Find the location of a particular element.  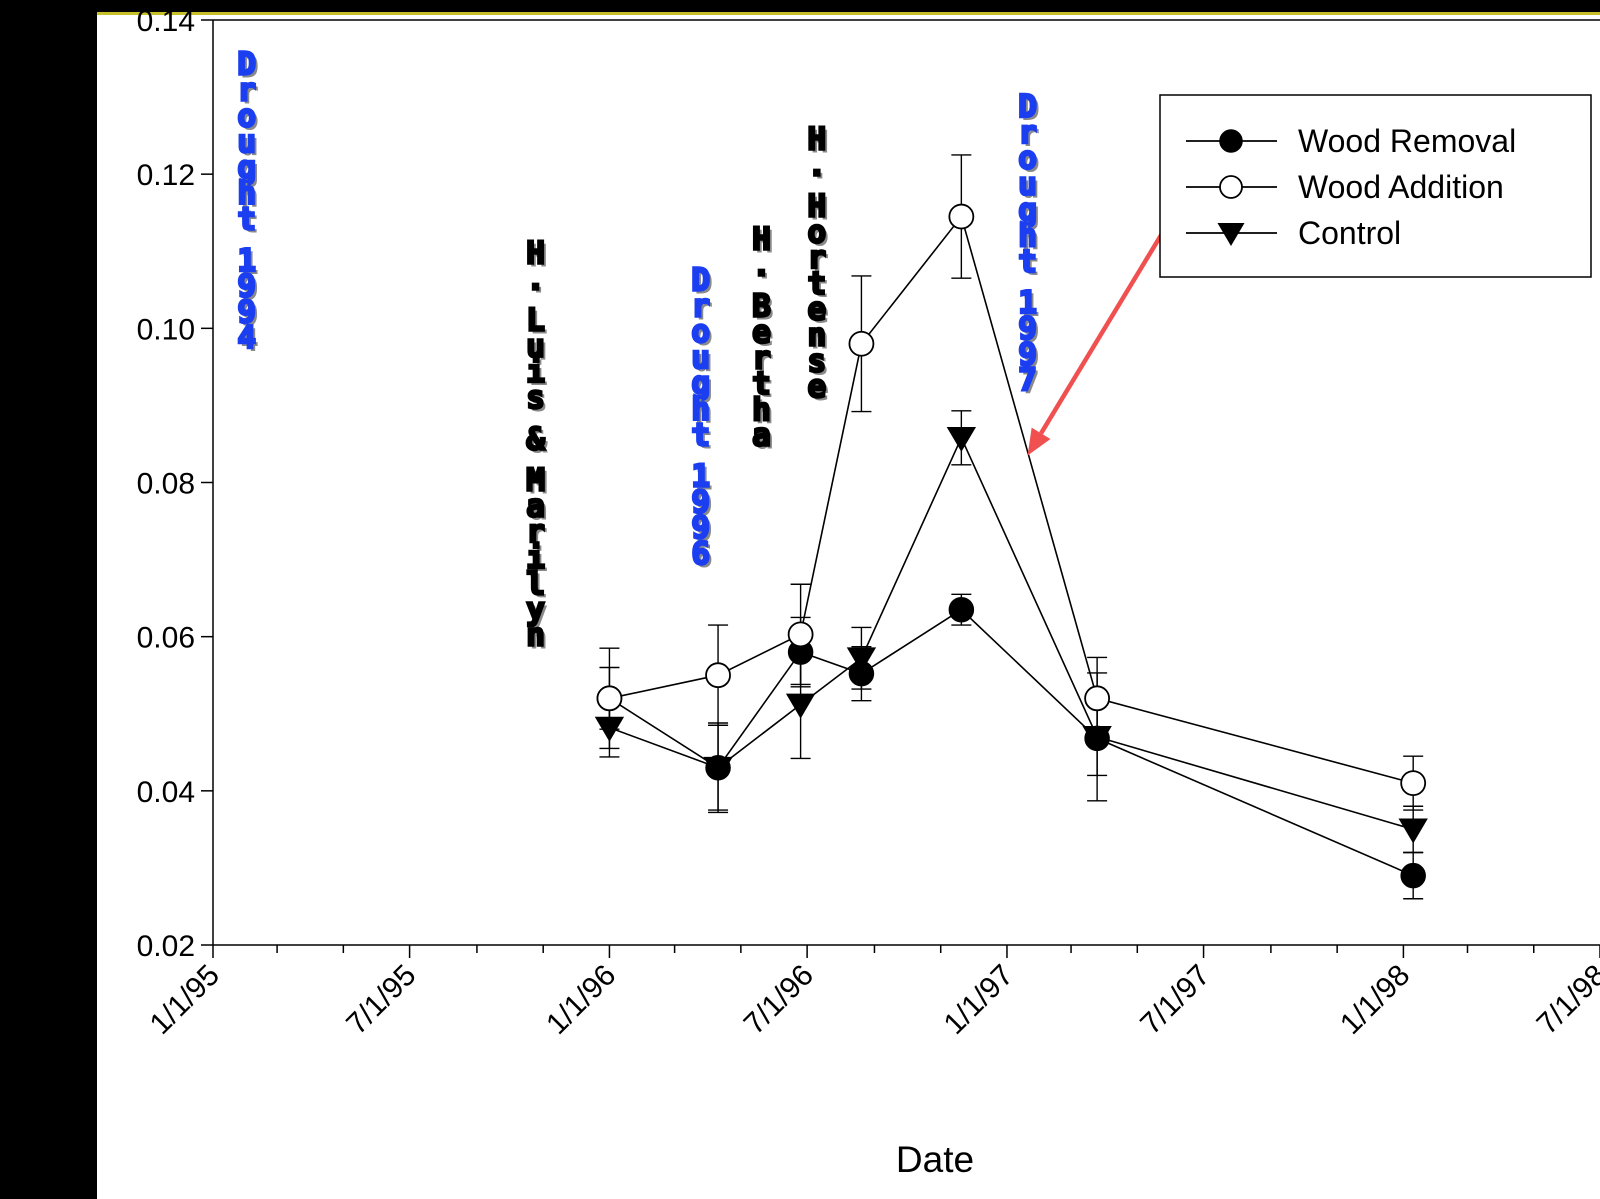

y-axis-label-mid: day is located at coordinates (48, 285).